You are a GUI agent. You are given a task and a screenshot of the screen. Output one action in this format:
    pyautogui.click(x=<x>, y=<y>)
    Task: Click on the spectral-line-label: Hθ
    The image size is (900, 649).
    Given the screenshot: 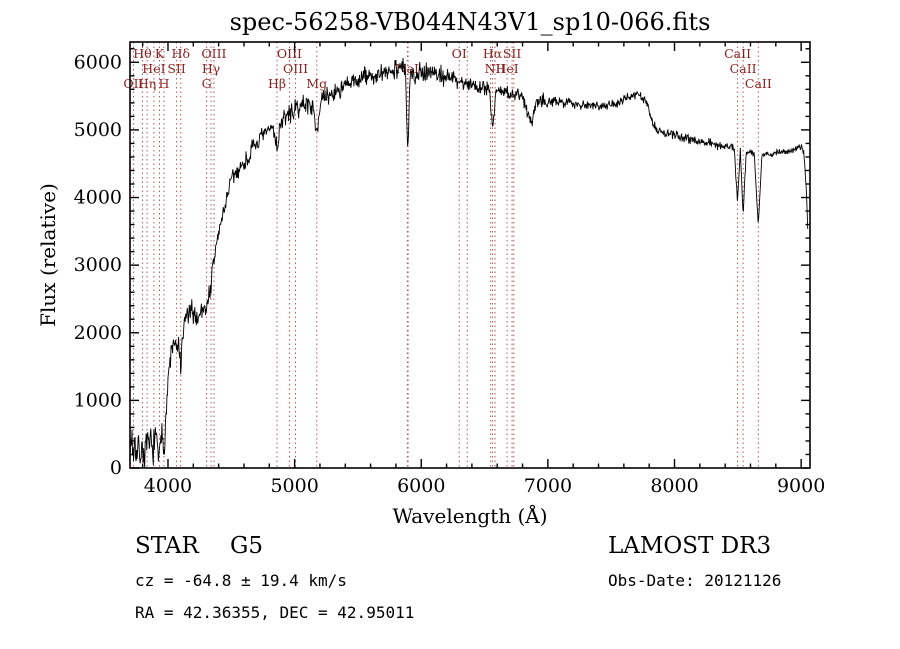 What is the action you would take?
    pyautogui.click(x=142, y=53)
    